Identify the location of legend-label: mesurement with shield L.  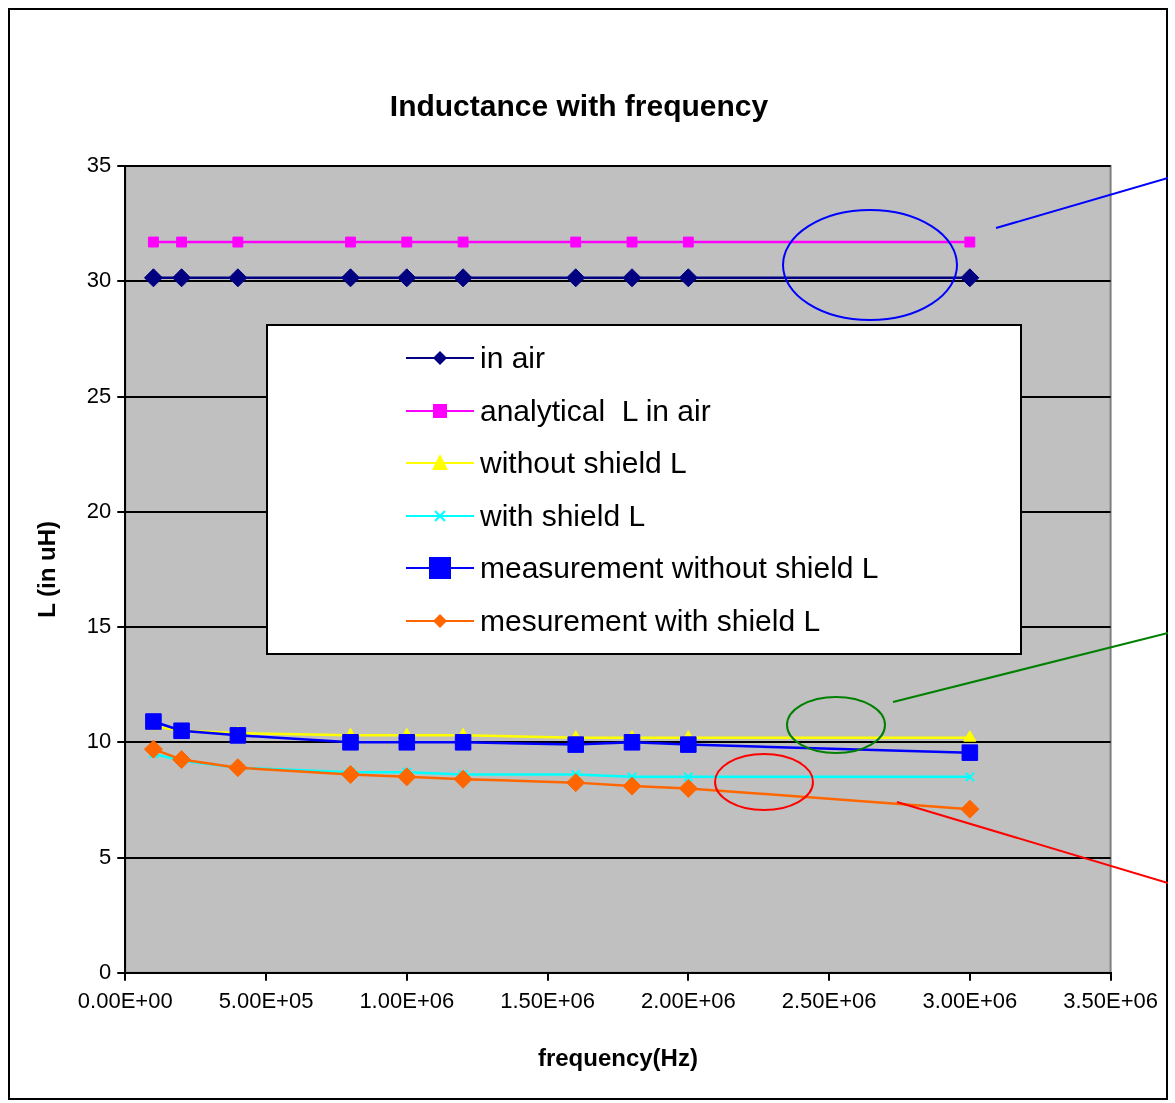
(650, 620).